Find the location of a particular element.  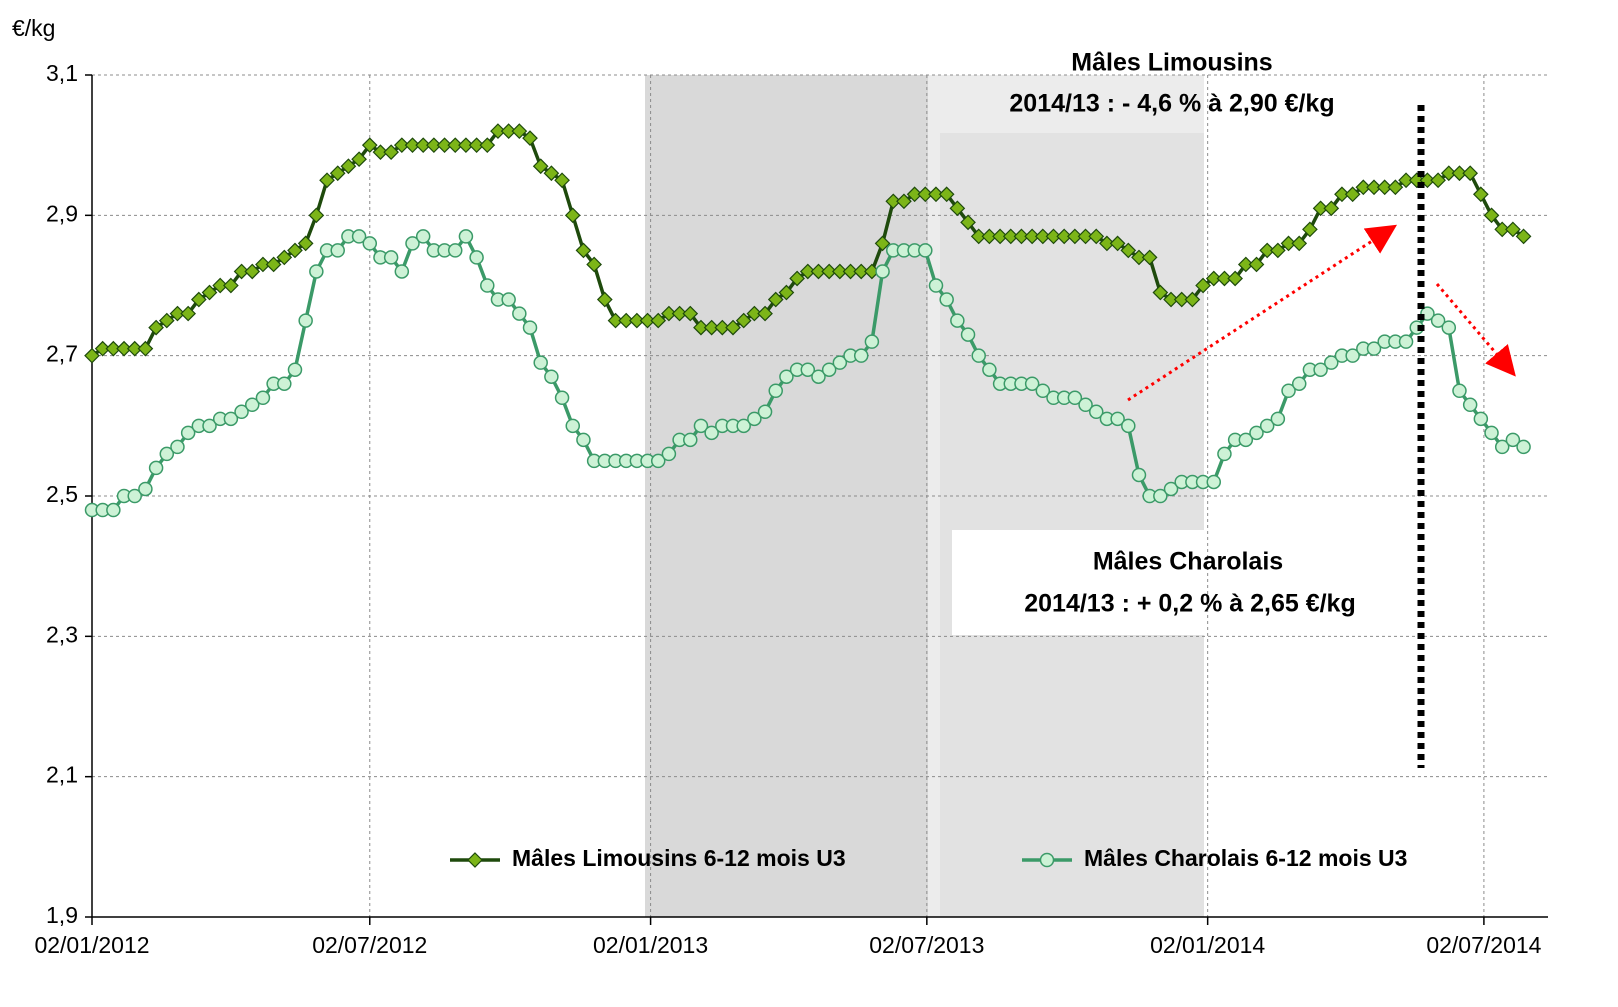

y-axis-label: €/kg is located at coordinates (33, 28).